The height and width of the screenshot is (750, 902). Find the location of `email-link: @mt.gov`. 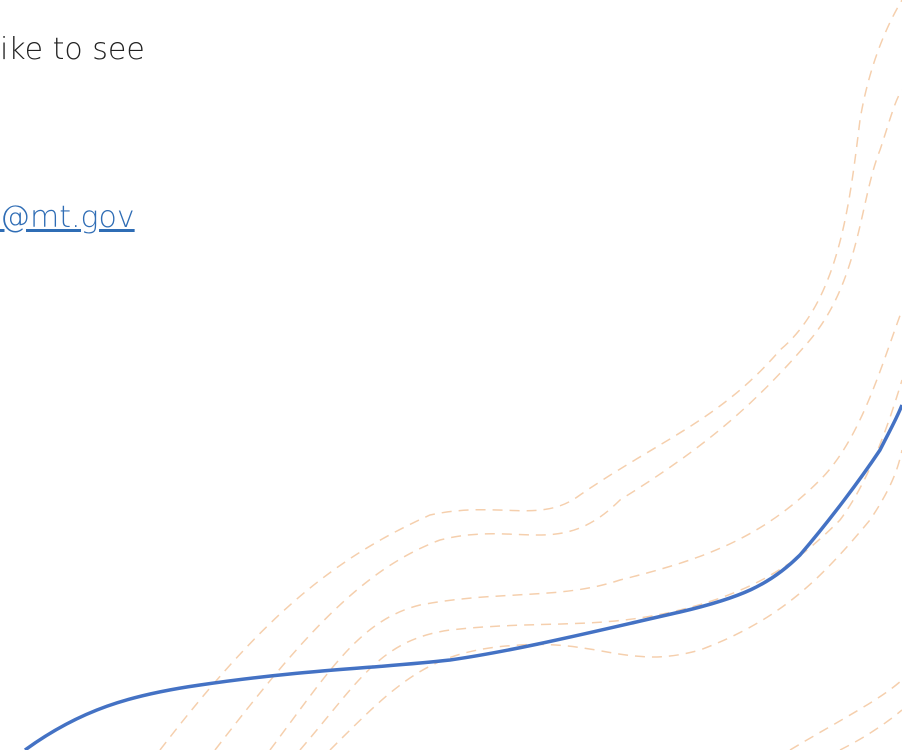

email-link: @mt.gov is located at coordinates (67, 217).